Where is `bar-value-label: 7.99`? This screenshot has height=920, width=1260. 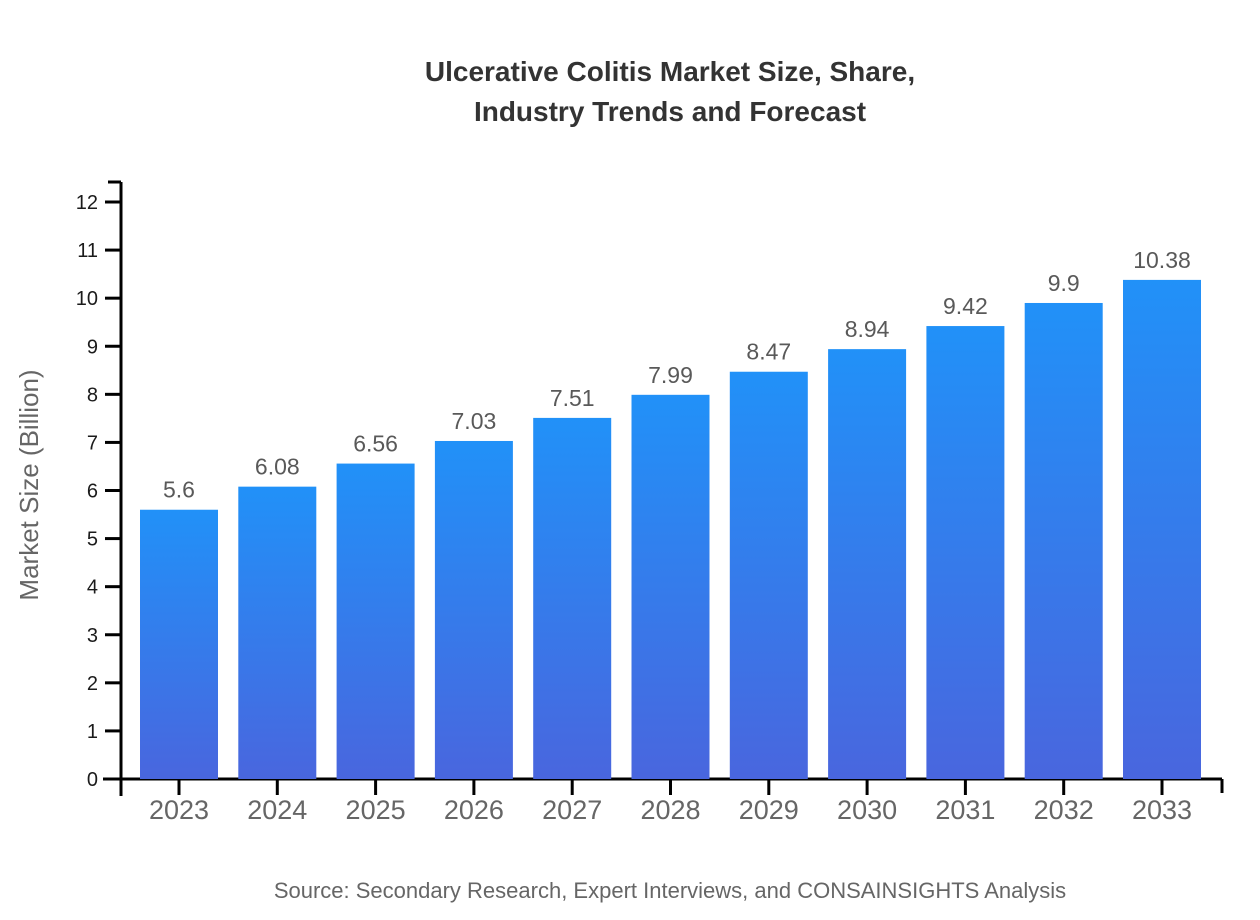 bar-value-label: 7.99 is located at coordinates (670, 375).